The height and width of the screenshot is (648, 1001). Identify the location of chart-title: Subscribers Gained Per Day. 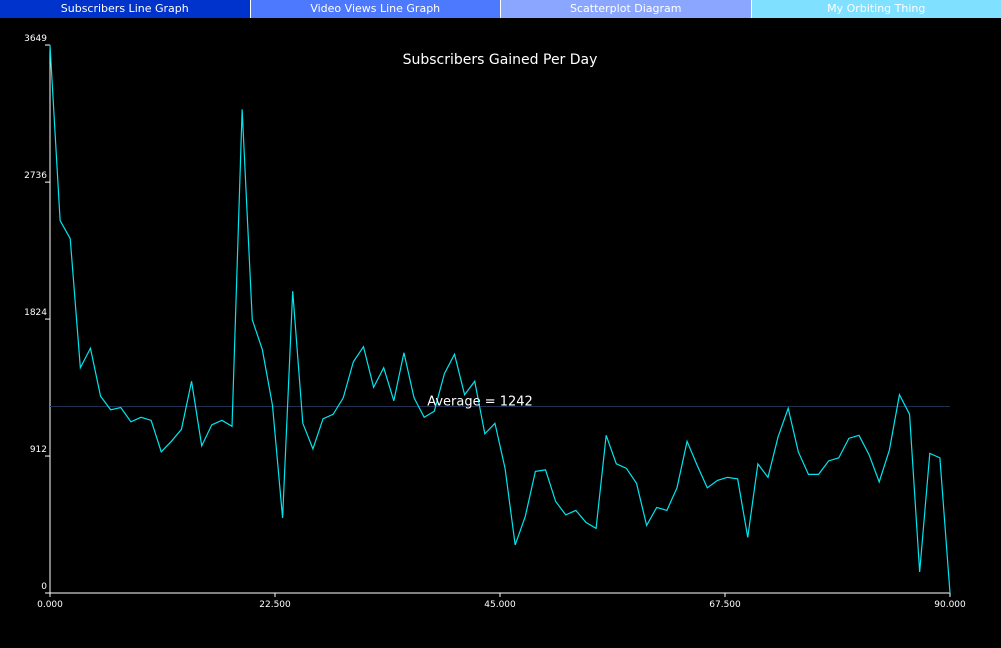
(500, 60).